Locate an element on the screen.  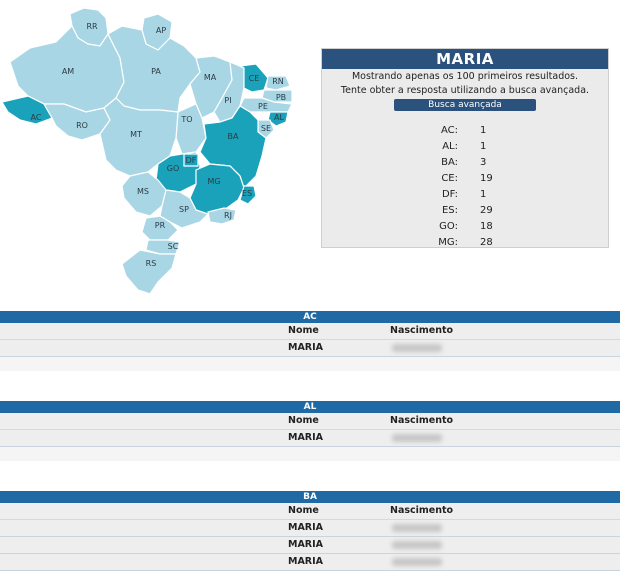
count-row: ES: 29 is located at coordinates (465, 213).